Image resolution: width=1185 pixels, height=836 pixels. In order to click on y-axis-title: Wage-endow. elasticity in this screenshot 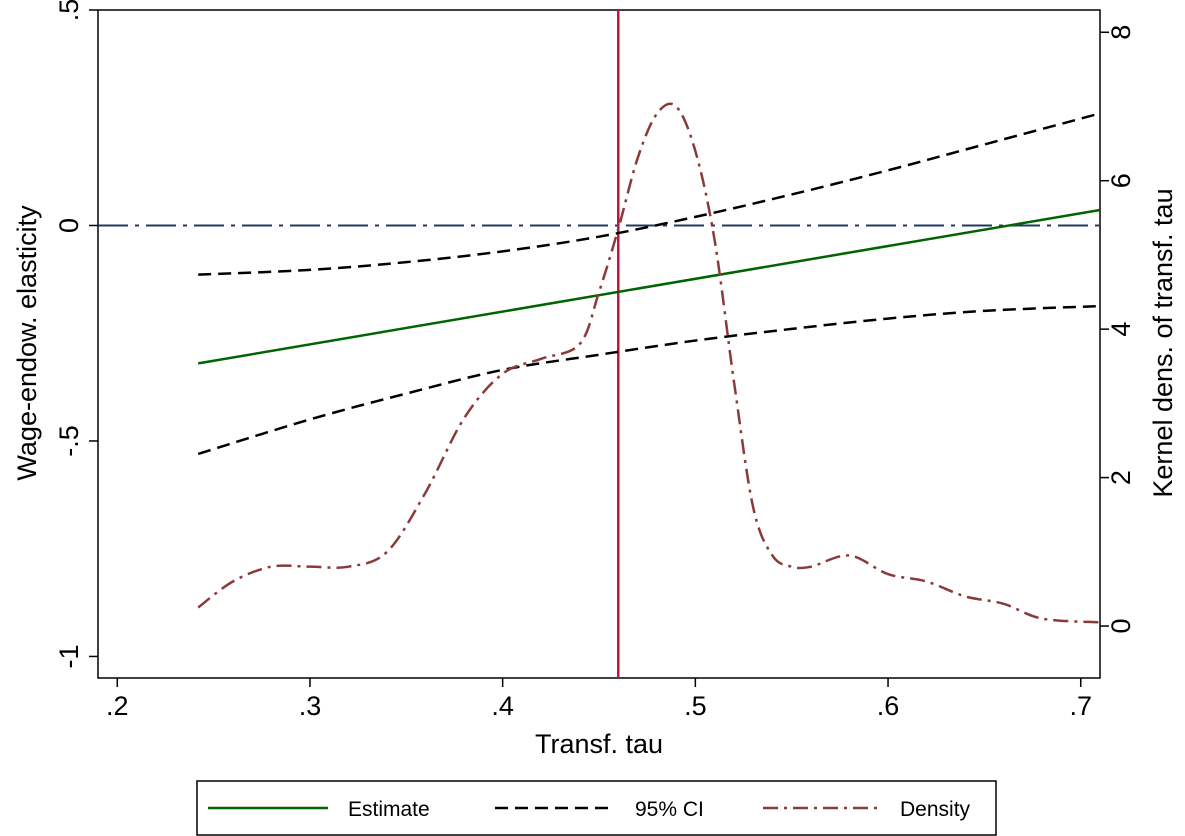, I will do `click(27, 343)`.